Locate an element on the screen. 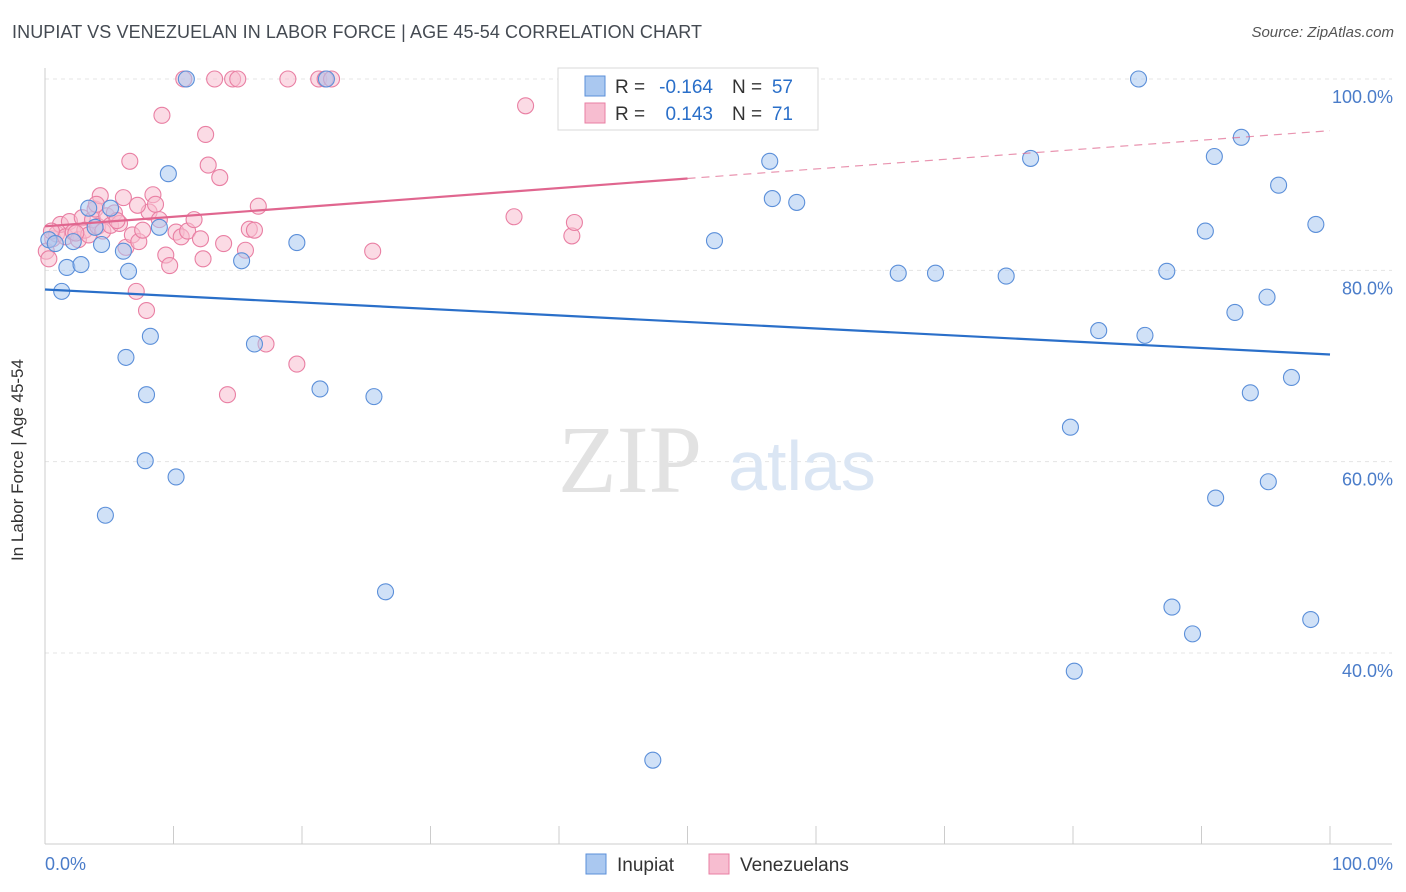 This screenshot has height=892, width=1406. stats-n-label-venezuelans: N = is located at coordinates (747, 114).